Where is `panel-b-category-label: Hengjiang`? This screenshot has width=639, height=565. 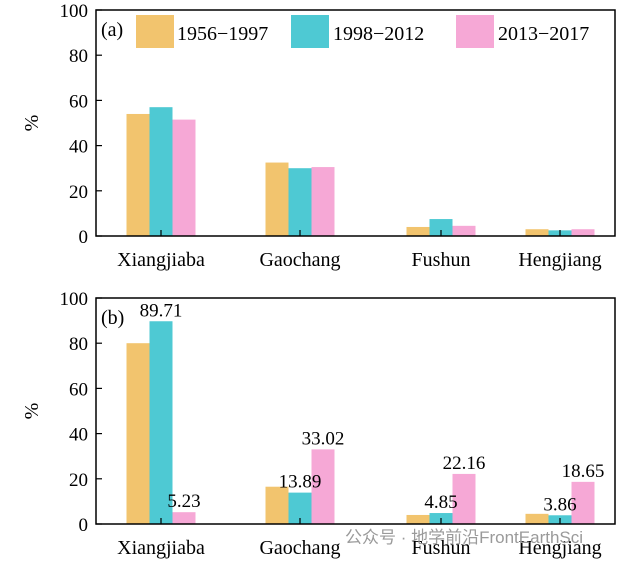 panel-b-category-label: Hengjiang is located at coordinates (559, 548).